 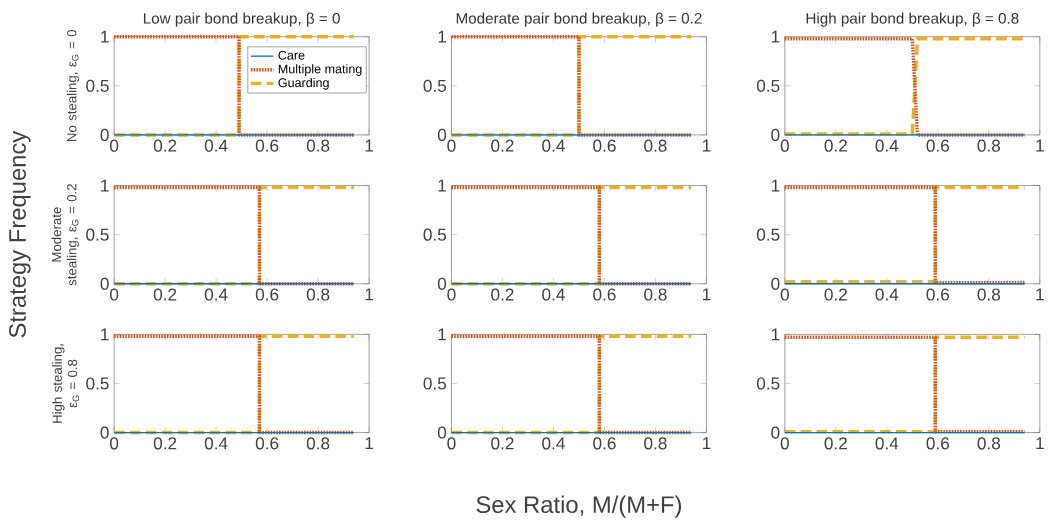 I want to click on x-axis-title: Sex Ratio, M/(M+F), so click(x=578, y=506).